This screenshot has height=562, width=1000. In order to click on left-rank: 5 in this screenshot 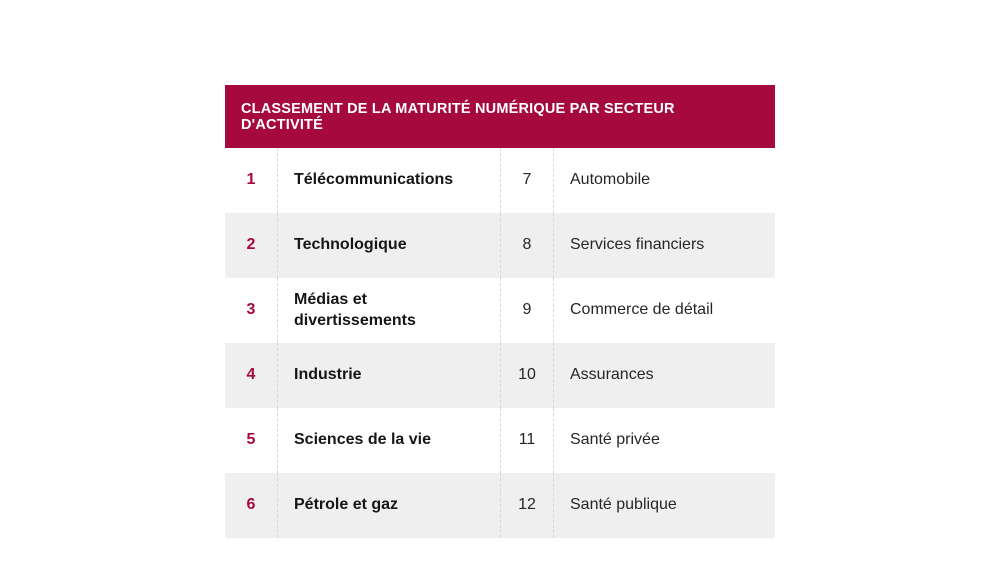, I will do `click(251, 440)`.